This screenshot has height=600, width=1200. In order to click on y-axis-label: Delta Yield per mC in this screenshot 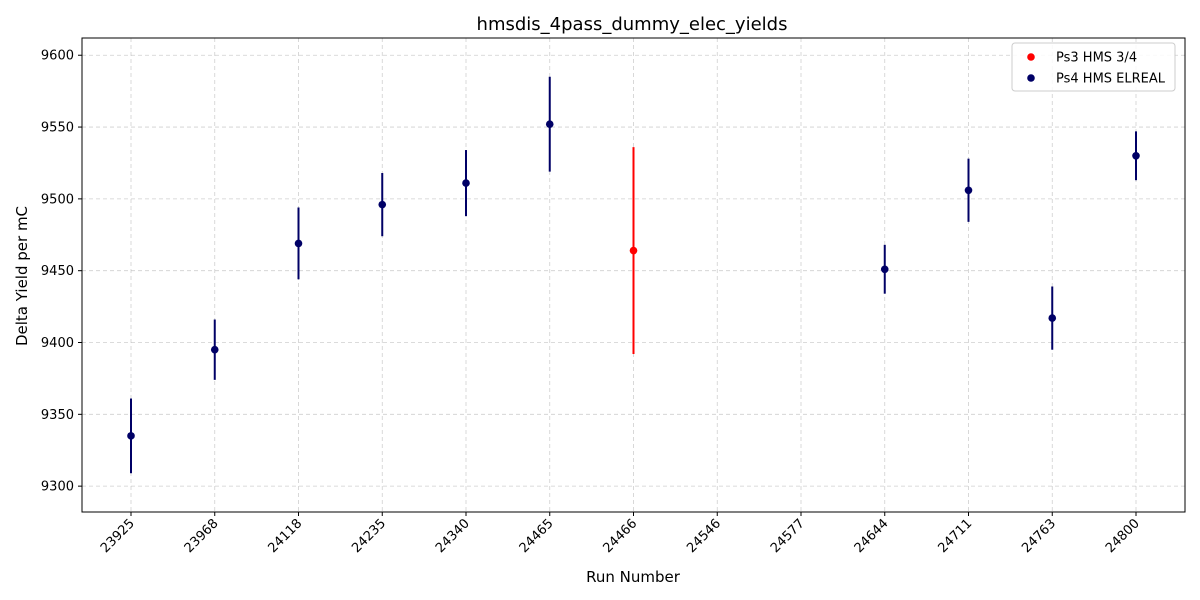, I will do `click(22, 276)`.